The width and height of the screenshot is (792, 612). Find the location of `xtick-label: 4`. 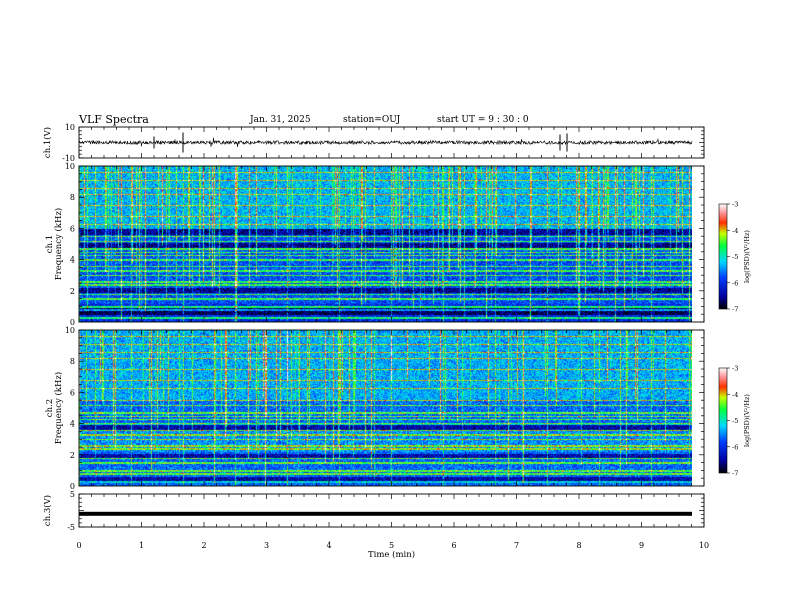

xtick-label: 4 is located at coordinates (328, 545).